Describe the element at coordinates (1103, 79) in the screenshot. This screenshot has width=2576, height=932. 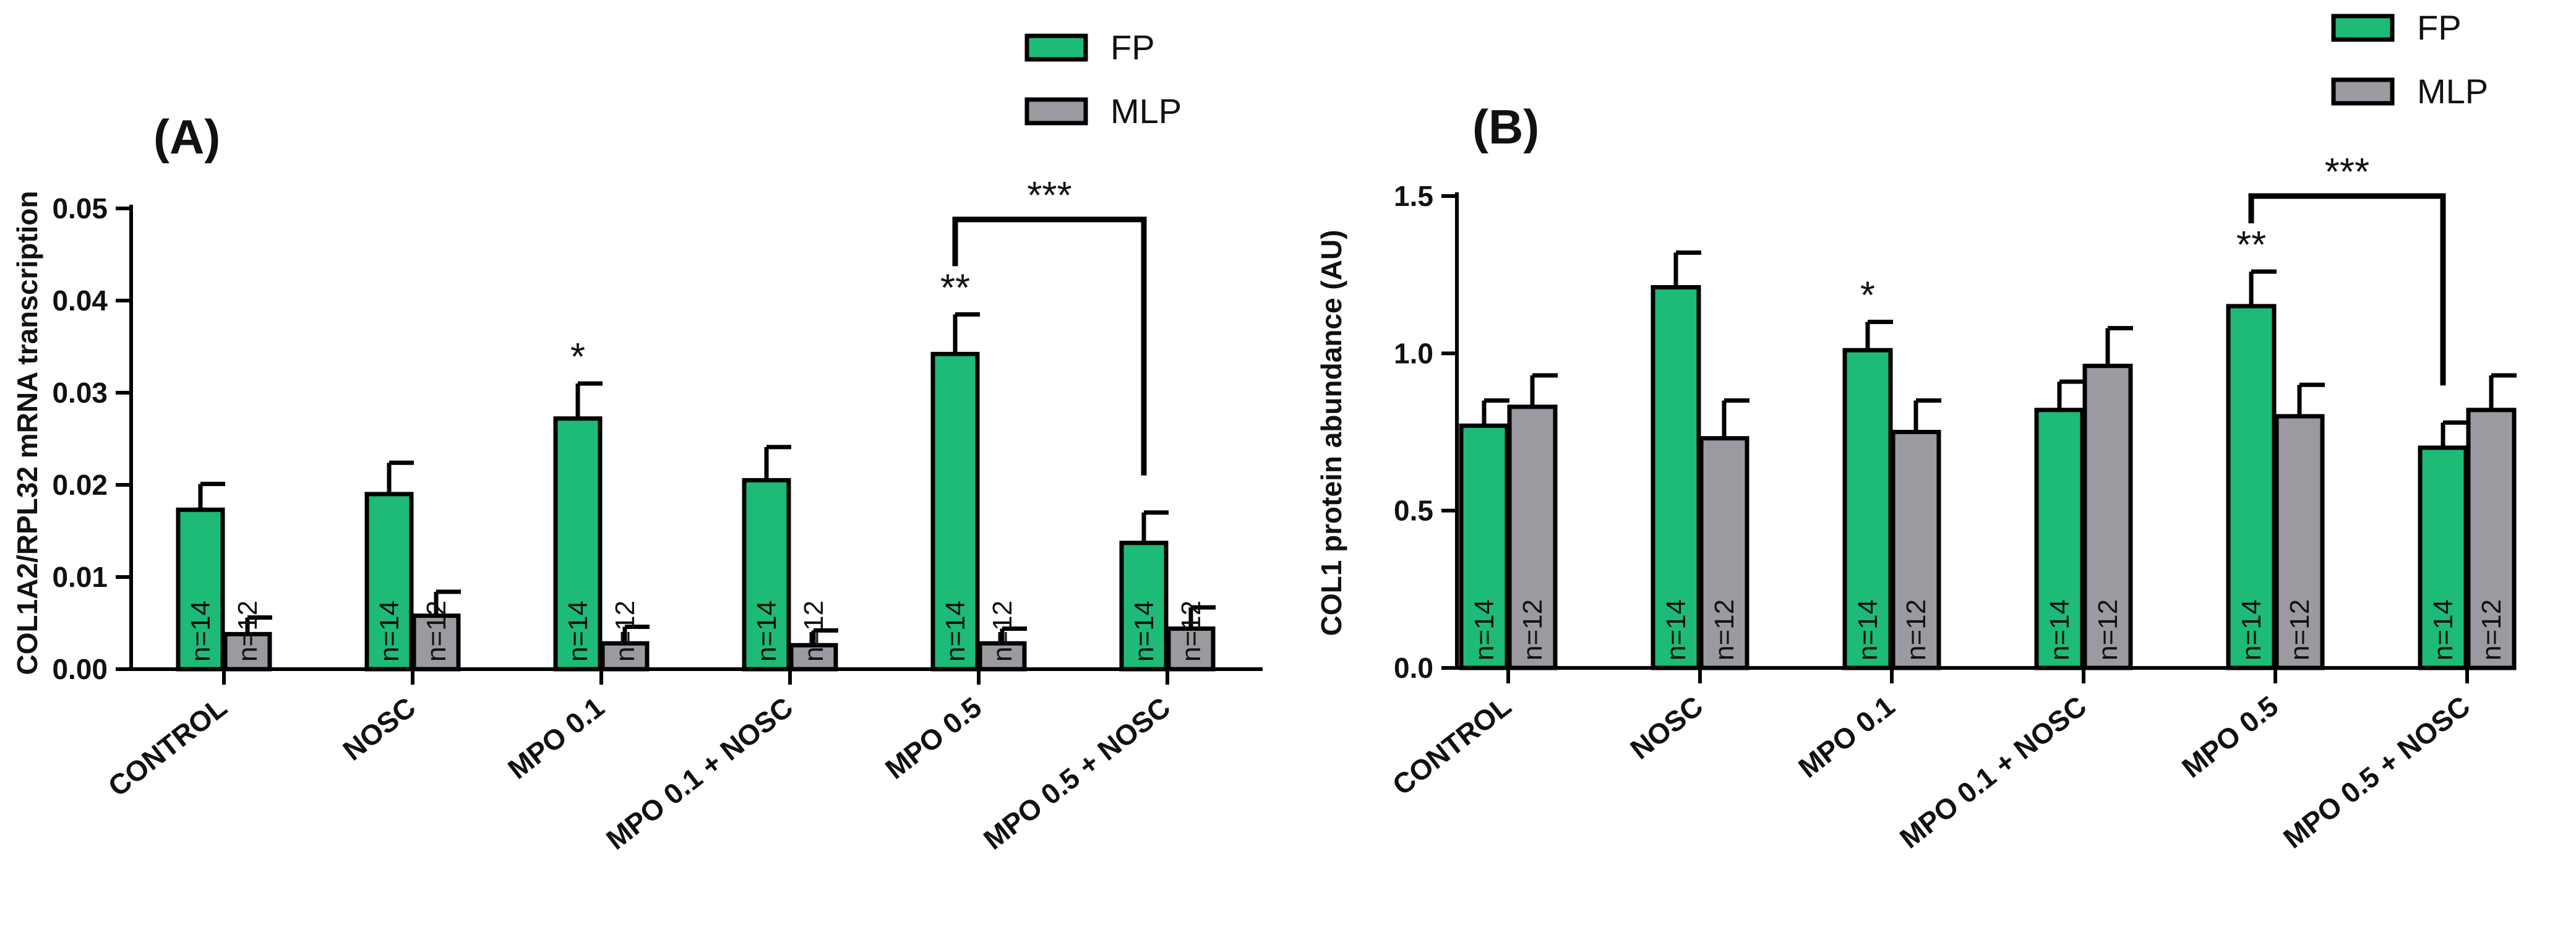
I see `legend-panel-a: FP MLP` at that location.